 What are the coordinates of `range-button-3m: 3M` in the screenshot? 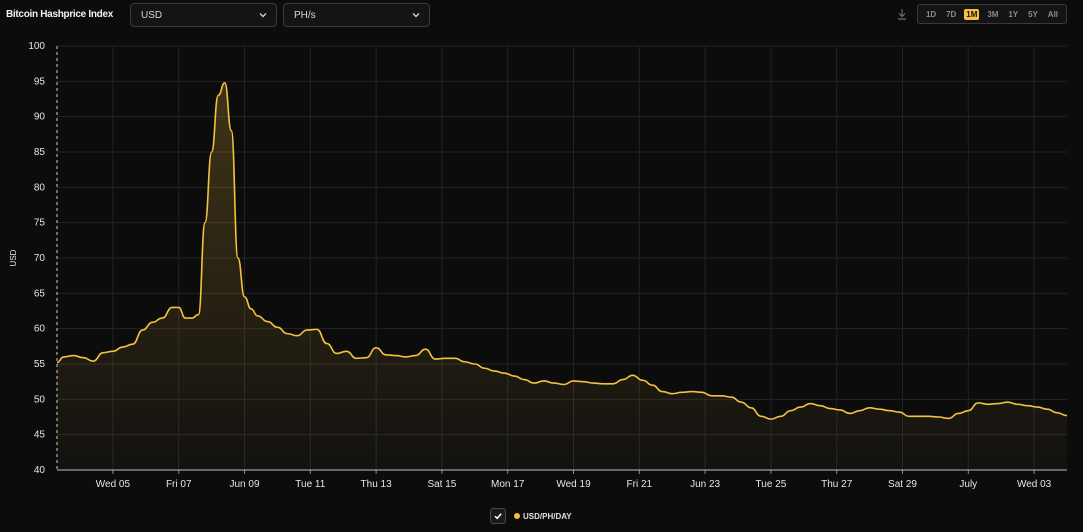 It's located at (993, 14).